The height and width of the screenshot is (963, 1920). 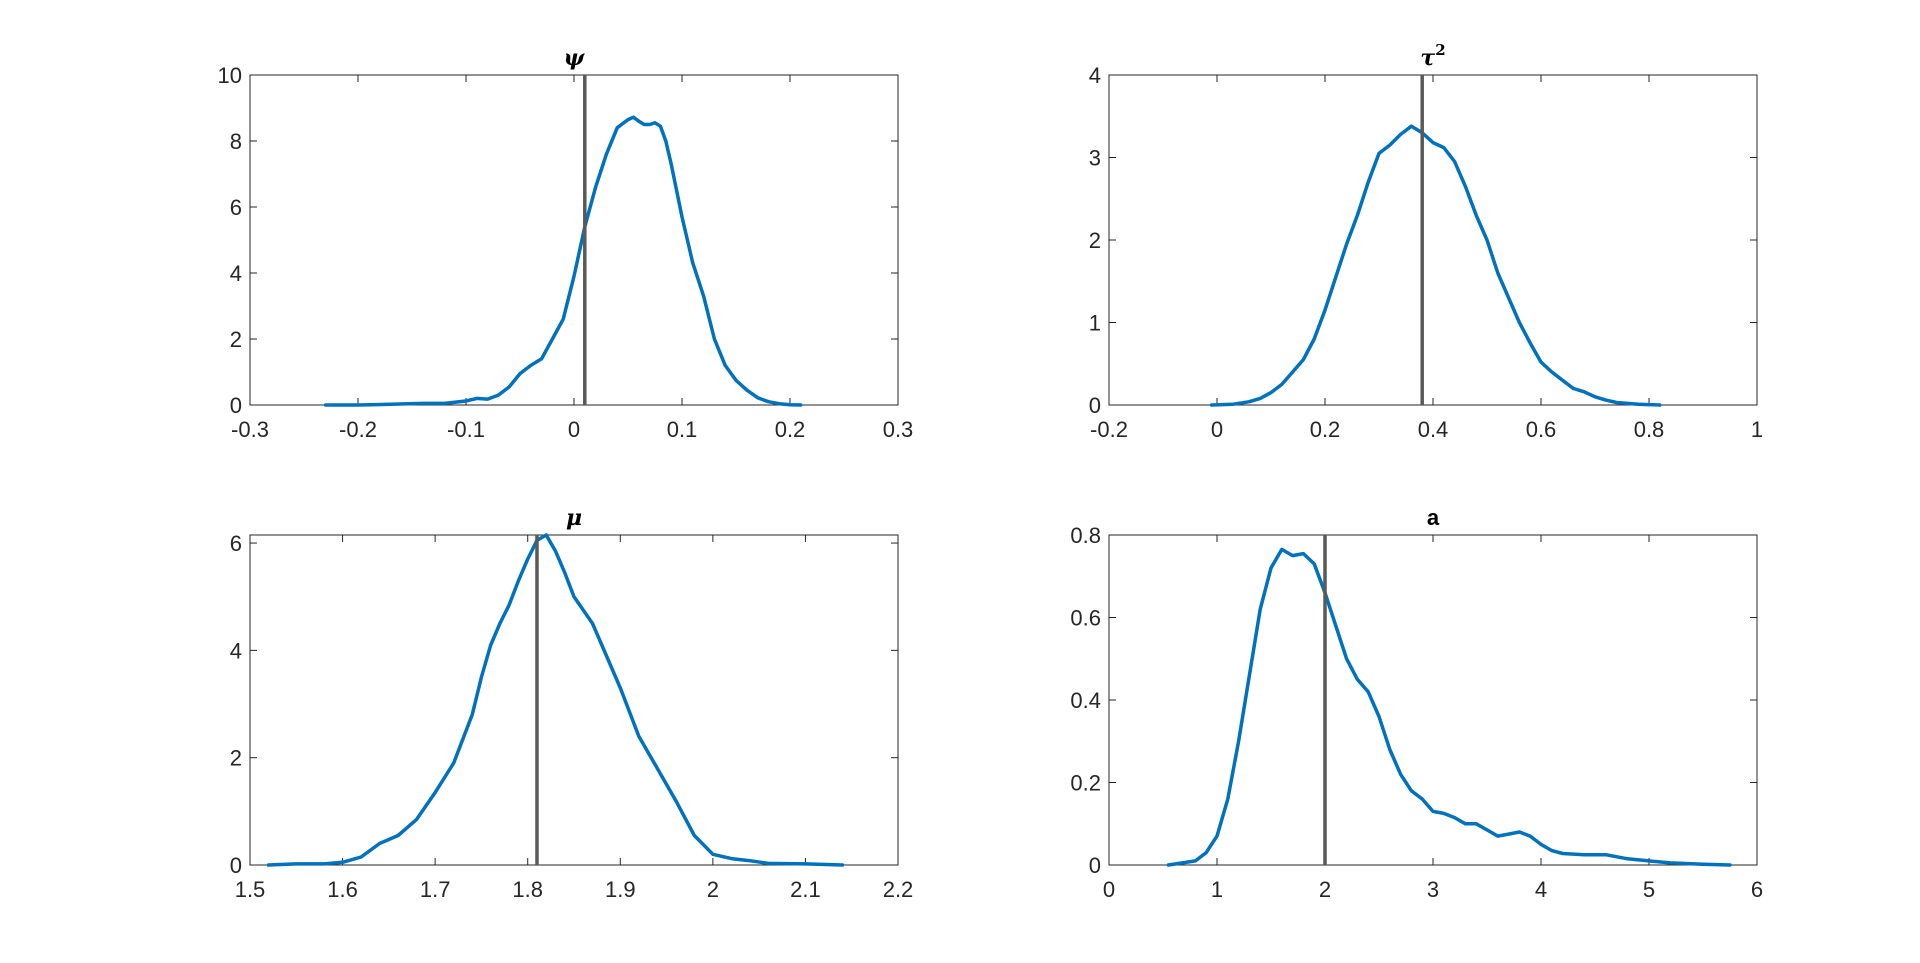 I want to click on x-tick-label: 1.9, so click(x=620, y=889).